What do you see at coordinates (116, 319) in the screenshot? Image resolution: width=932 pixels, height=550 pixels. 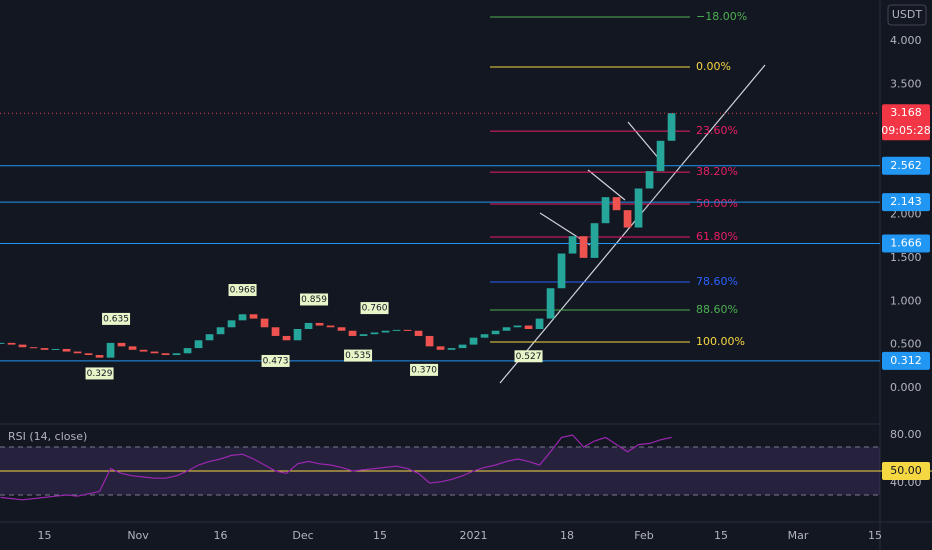 I see `pivot-label: 0.635` at bounding box center [116, 319].